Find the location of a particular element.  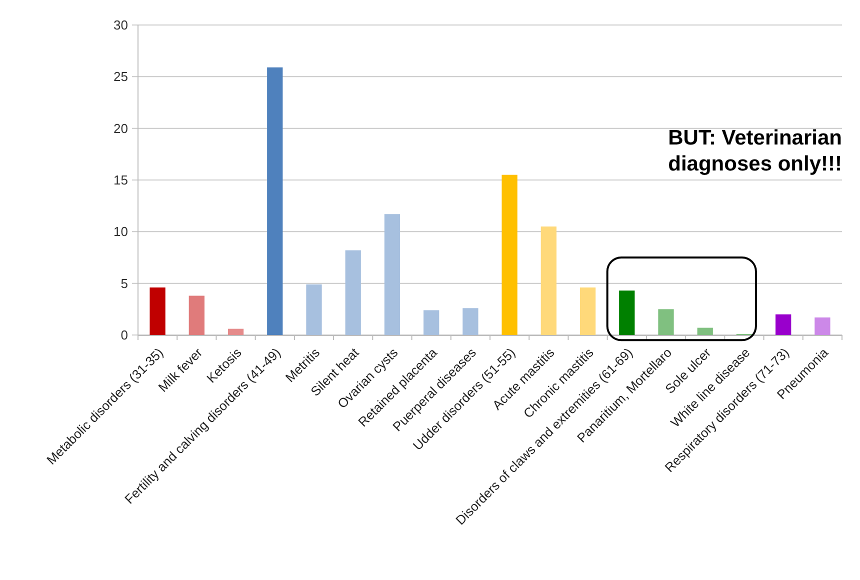

annotation: BUT: Veterinarian diagnoses only!!! is located at coordinates (755, 151).